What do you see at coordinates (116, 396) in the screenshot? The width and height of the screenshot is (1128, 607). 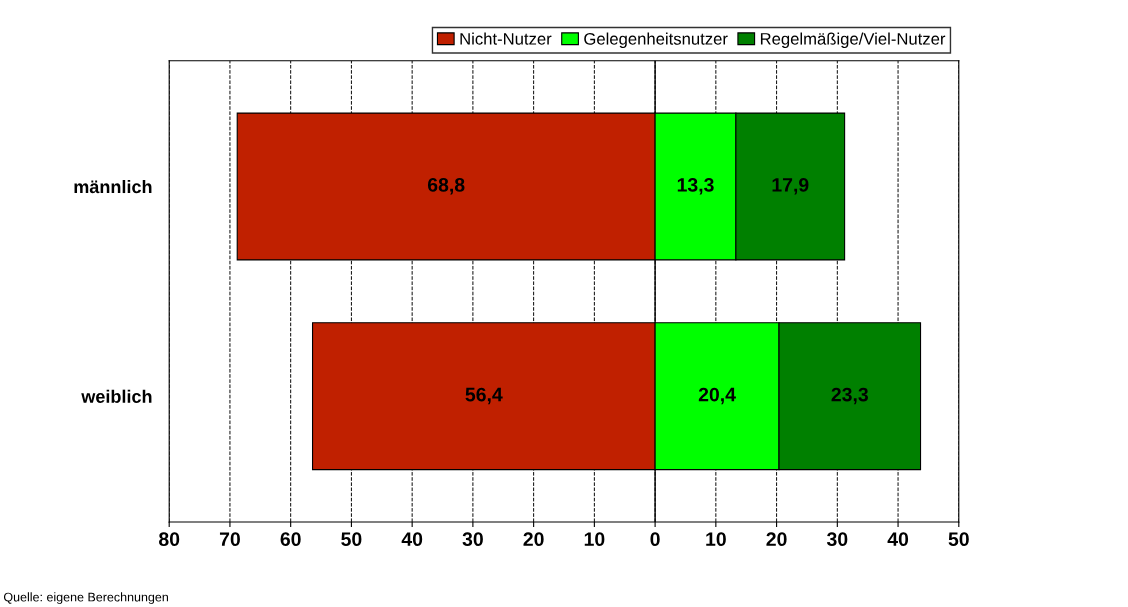 I see `y-tick-label: weiblich` at bounding box center [116, 396].